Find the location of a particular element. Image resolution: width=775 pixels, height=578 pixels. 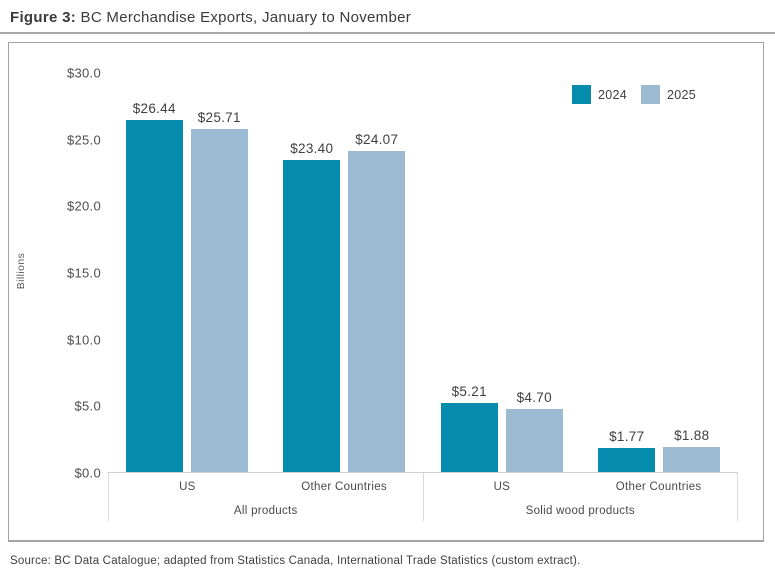

bar-value-label: $1.88 is located at coordinates (692, 435).